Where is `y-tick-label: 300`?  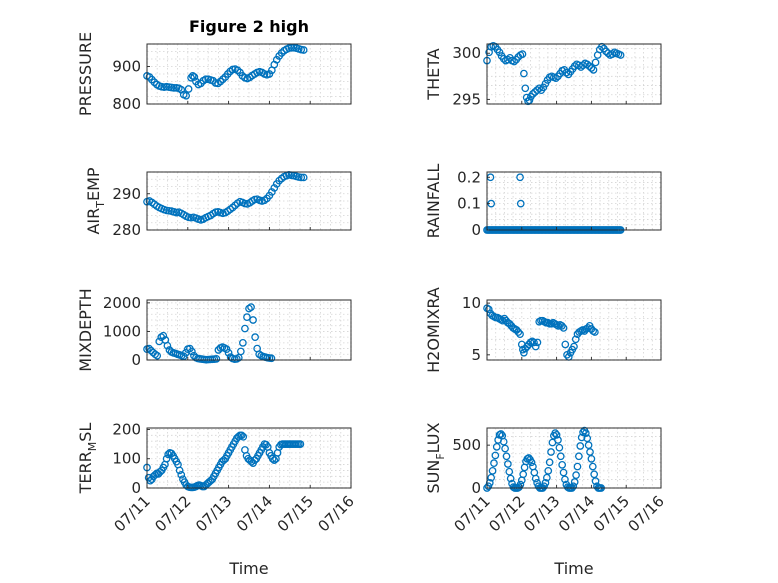 y-tick-label: 300 is located at coordinates (466, 53).